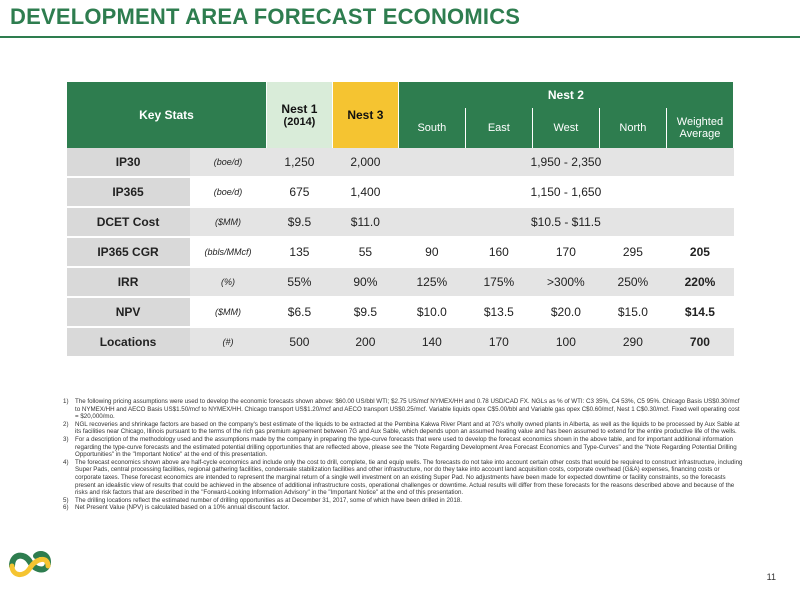  What do you see at coordinates (499, 252) in the screenshot?
I see `cell-east: 160` at bounding box center [499, 252].